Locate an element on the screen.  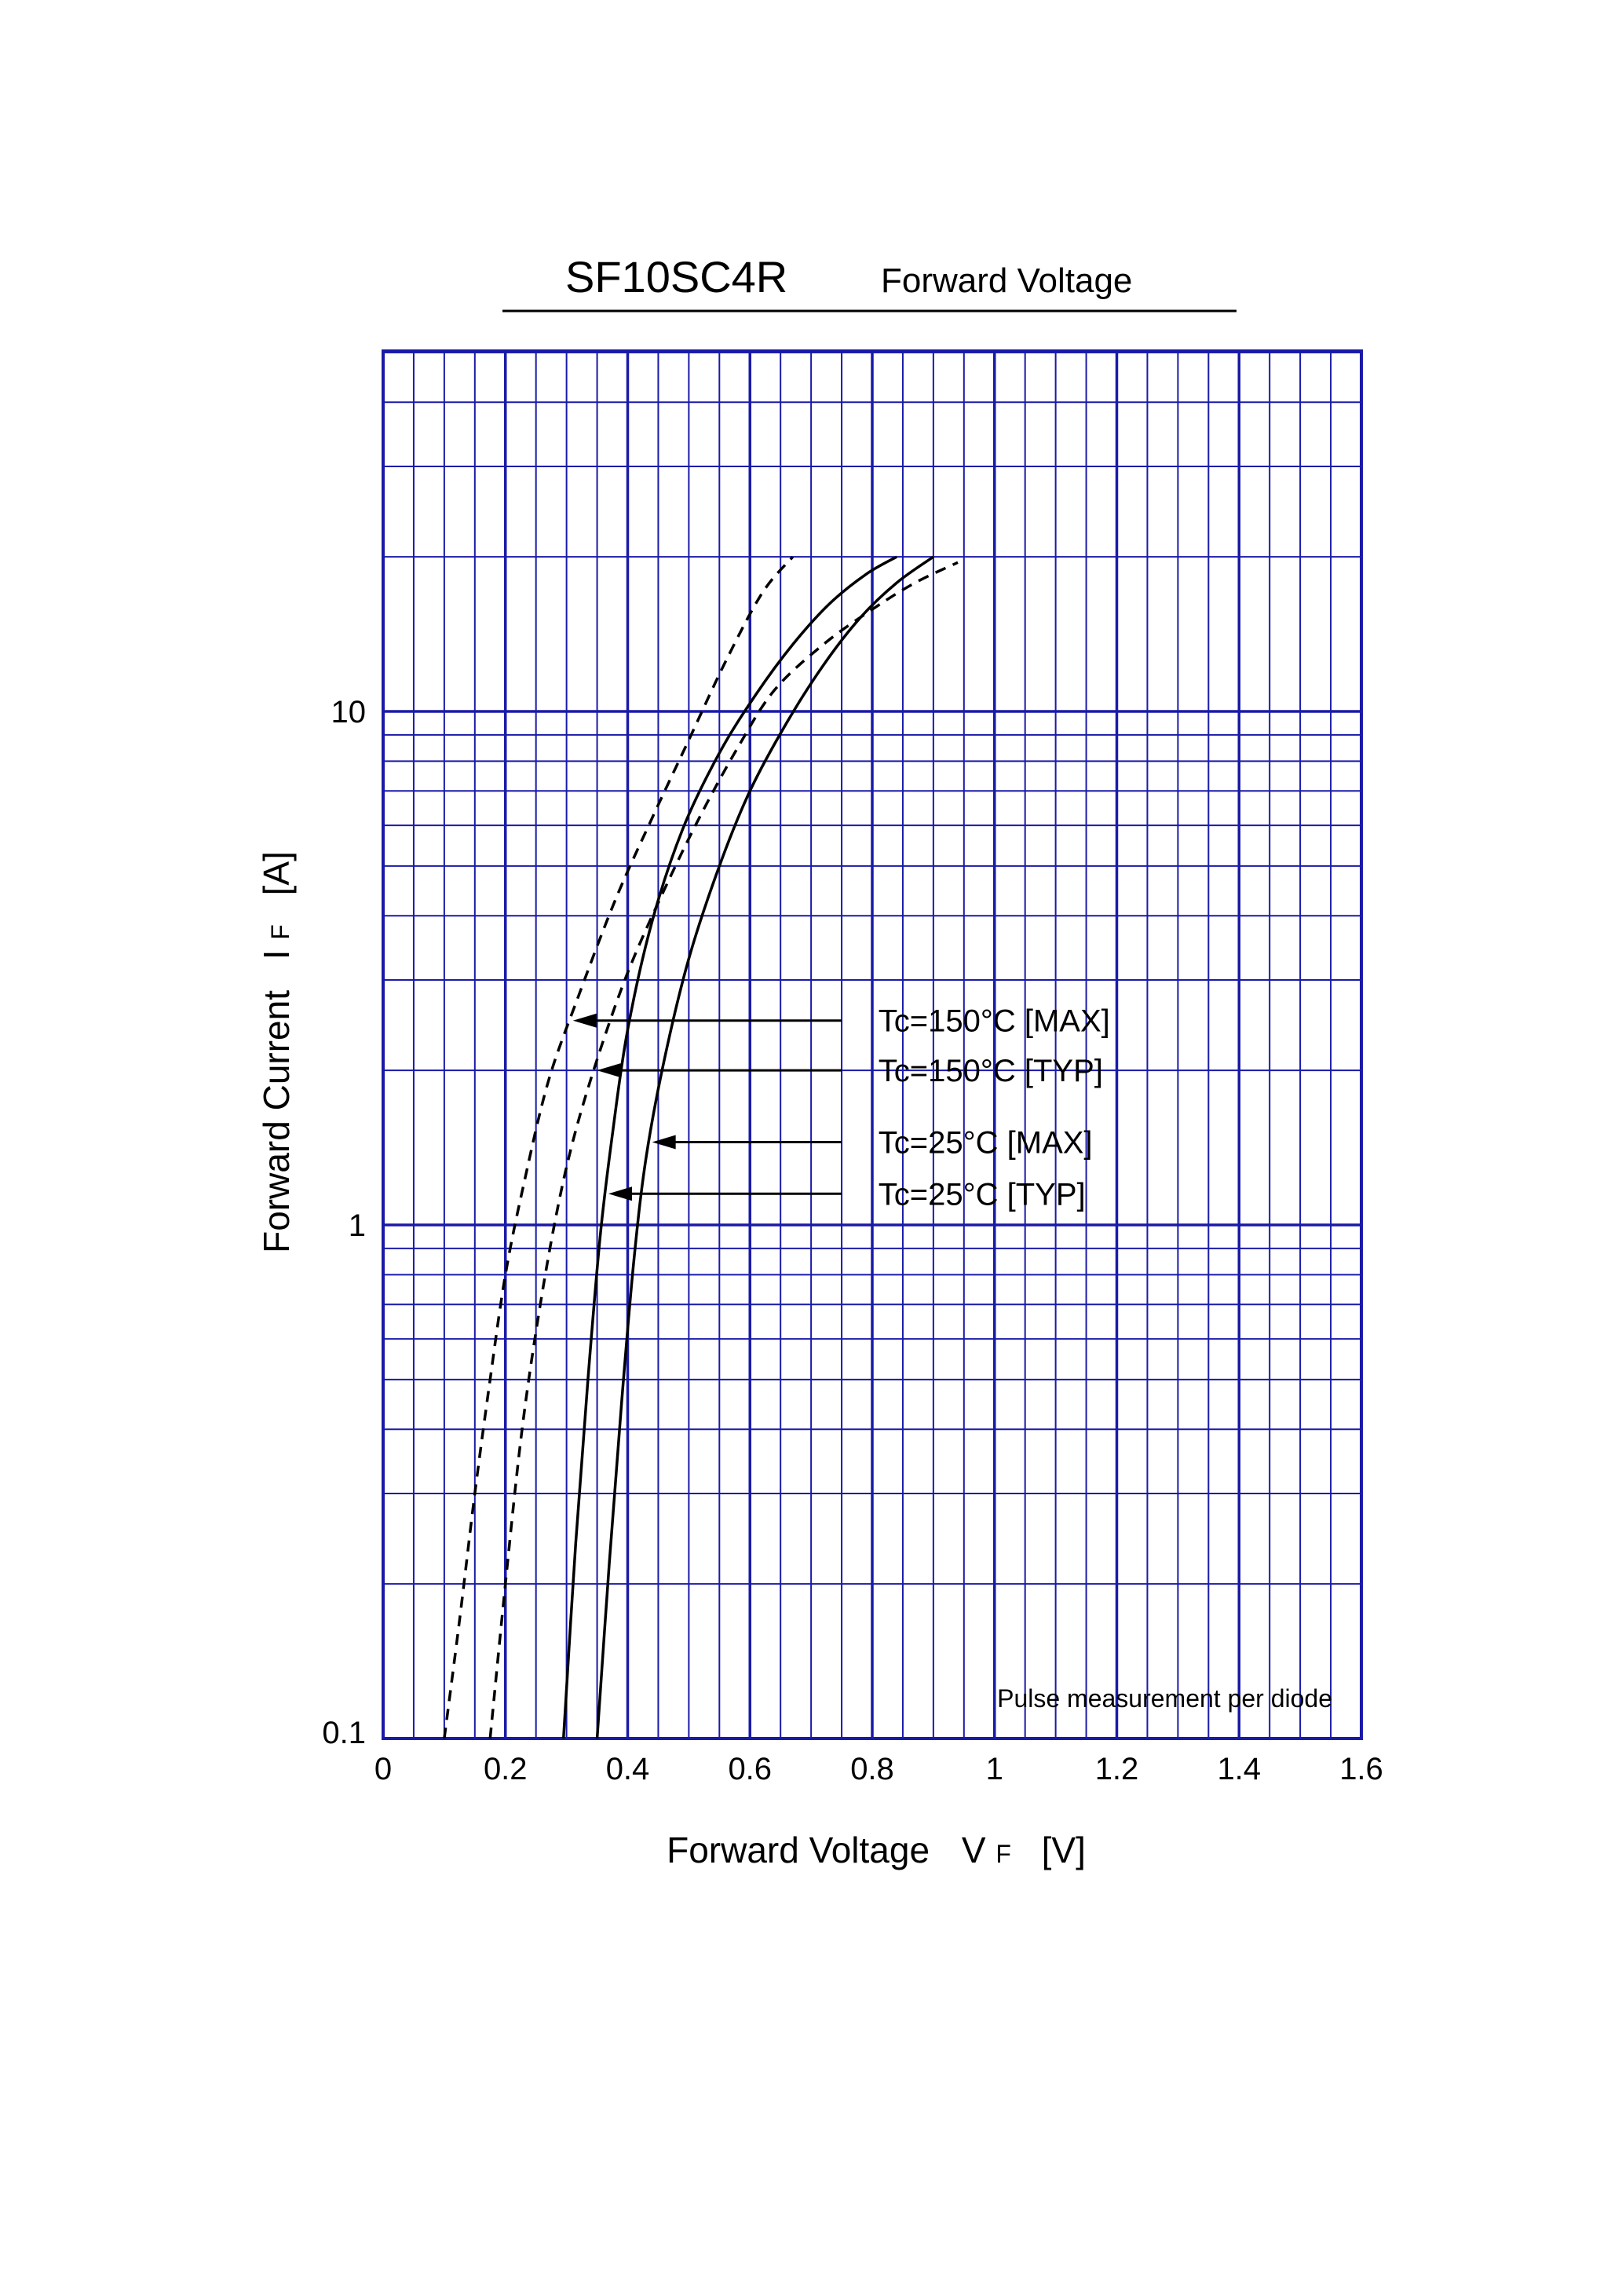
x-tick-label: 1.4 is located at coordinates (1239, 1769).